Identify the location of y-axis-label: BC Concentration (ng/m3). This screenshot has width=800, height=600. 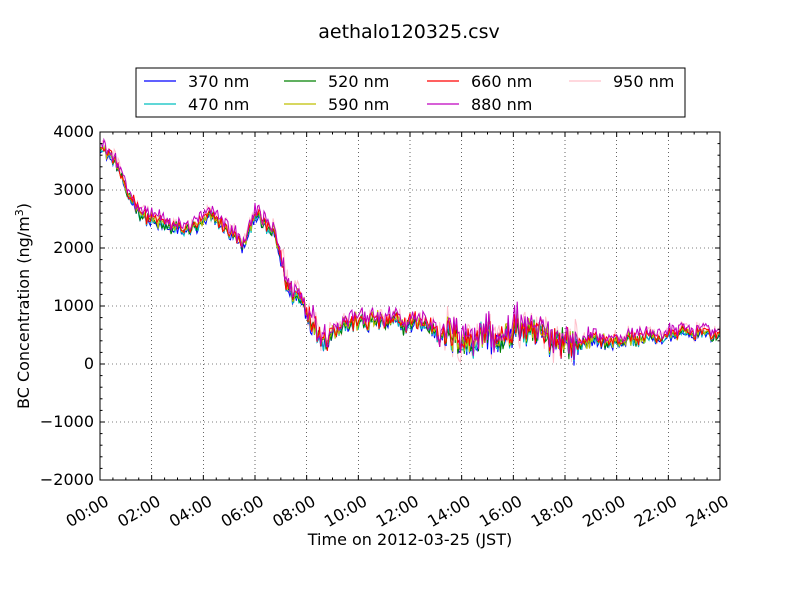
(23, 306).